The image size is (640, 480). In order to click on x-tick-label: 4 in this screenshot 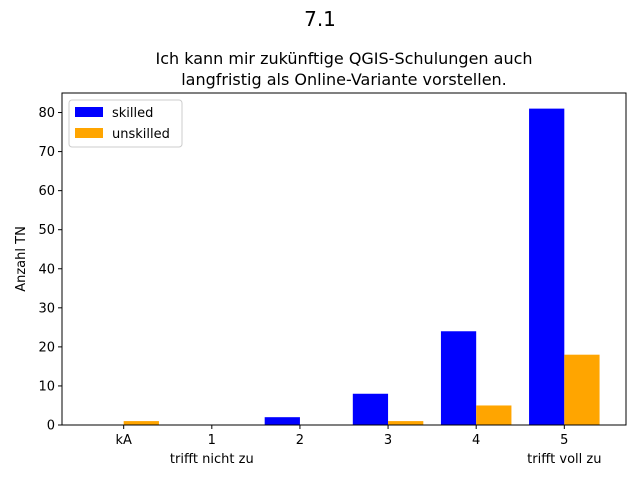, I will do `click(476, 440)`.